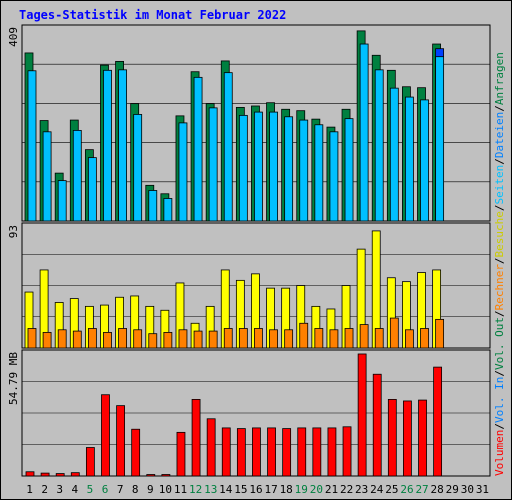 This screenshot has height=500, width=512. What do you see at coordinates (361, 489) in the screenshot?
I see `x-tick-label-day-23: 23` at bounding box center [361, 489].